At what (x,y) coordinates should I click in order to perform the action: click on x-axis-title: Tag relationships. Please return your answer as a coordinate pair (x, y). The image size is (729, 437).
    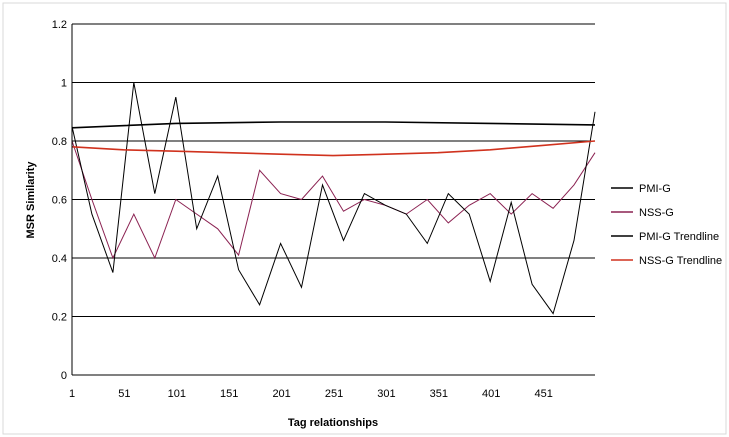
    Looking at the image, I should click on (333, 423).